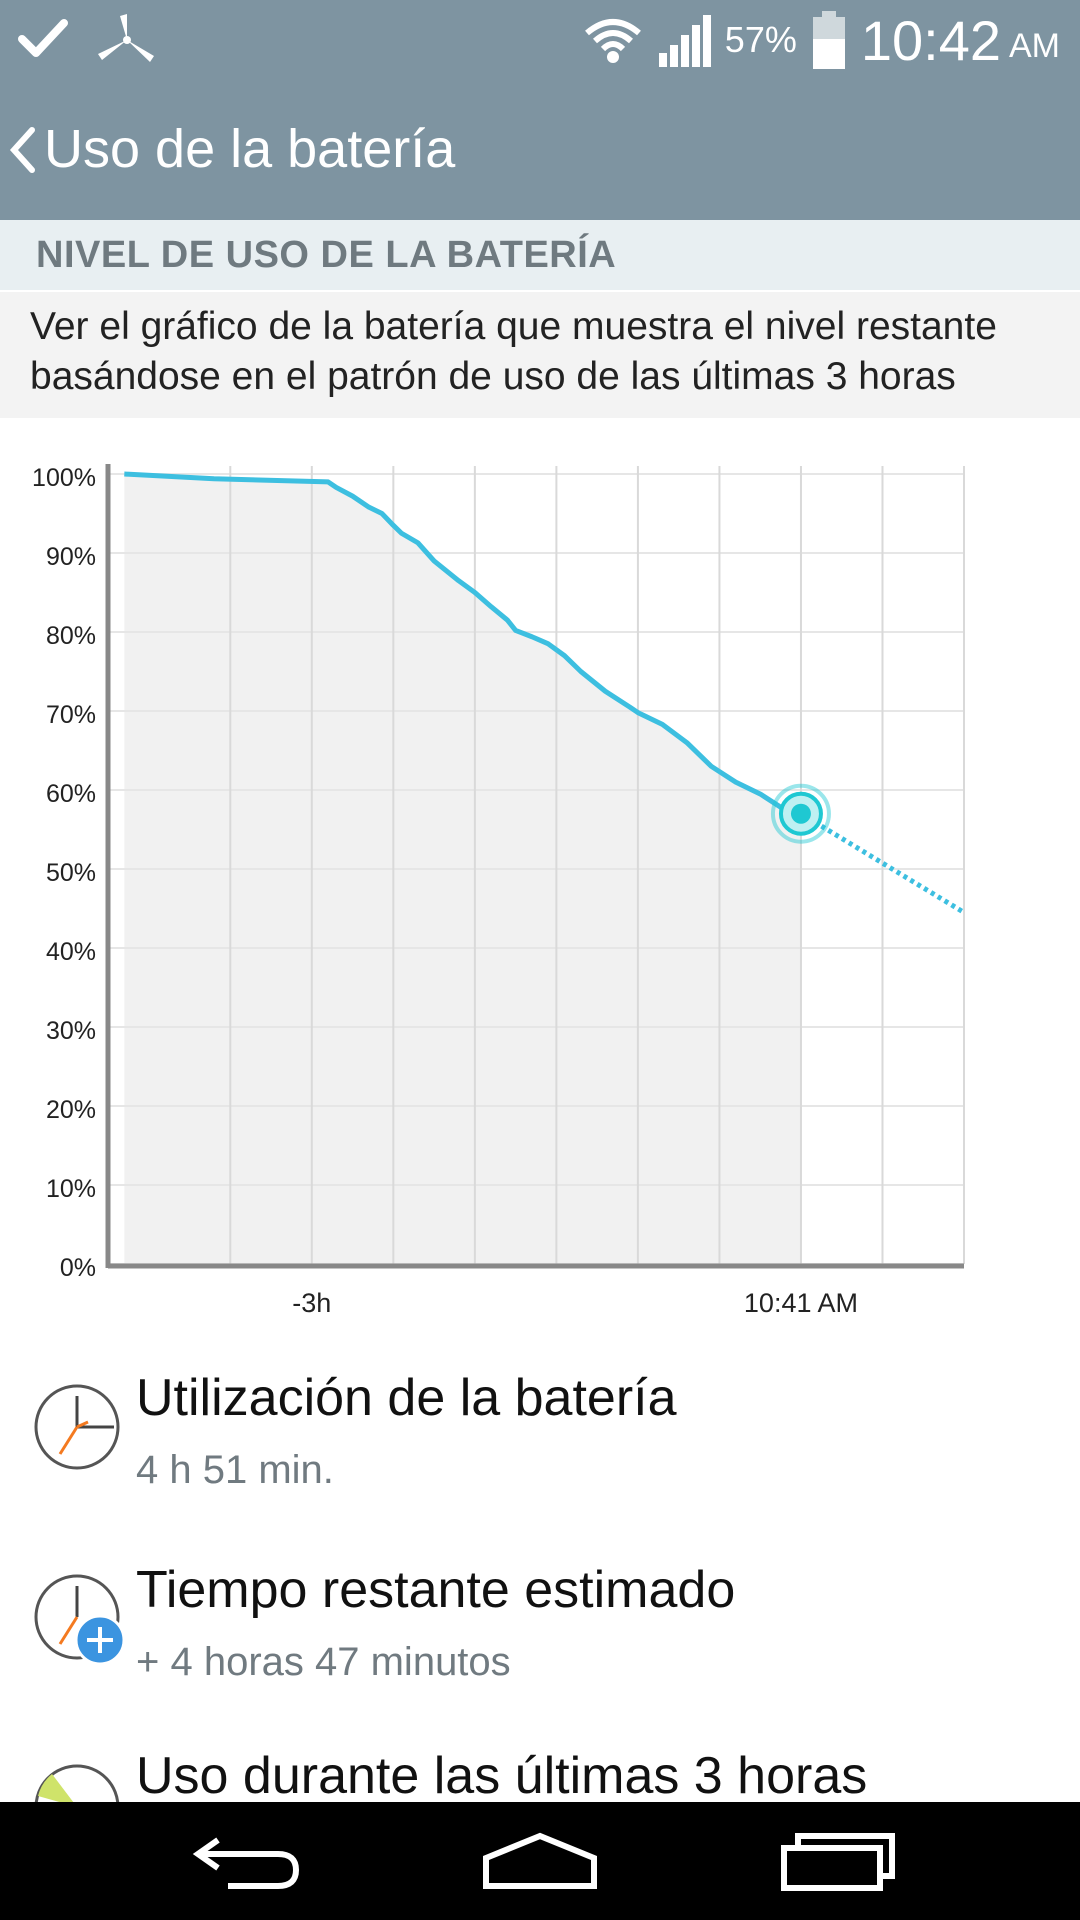  Describe the element at coordinates (23, 150) in the screenshot. I see `back-chevron-icon` at that location.